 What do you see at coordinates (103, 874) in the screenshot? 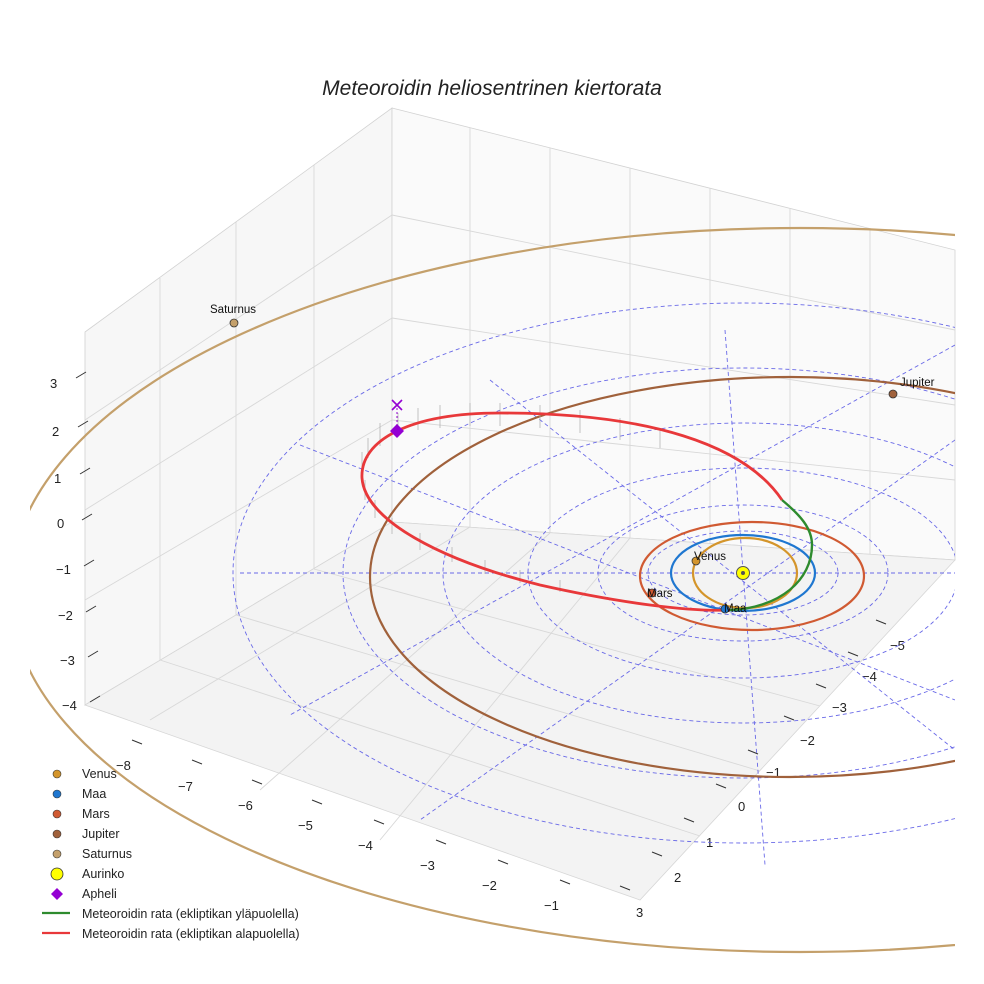
I see `legend-aurinko-label: Aurinko` at bounding box center [103, 874].